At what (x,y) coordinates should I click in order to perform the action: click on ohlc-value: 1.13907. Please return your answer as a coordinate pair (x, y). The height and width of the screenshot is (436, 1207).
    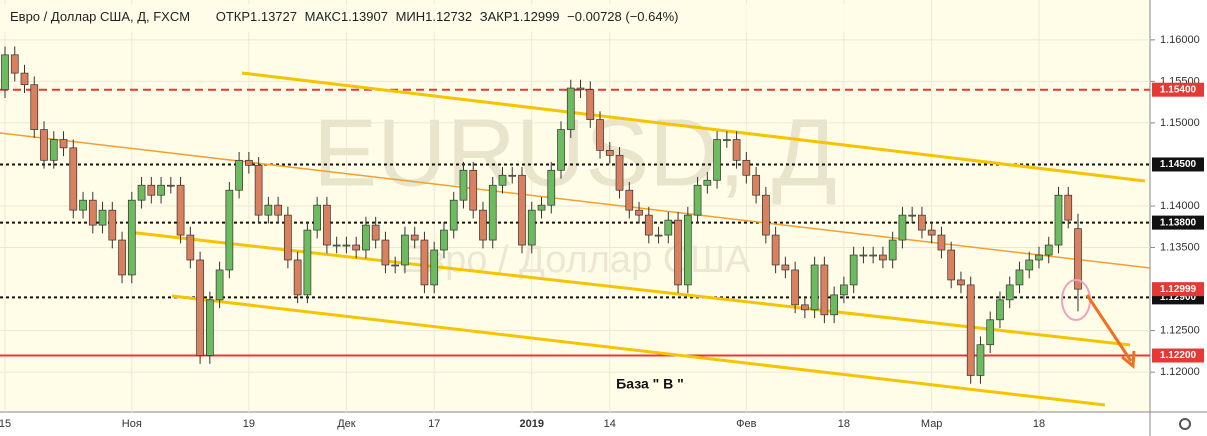
    Looking at the image, I should click on (364, 16).